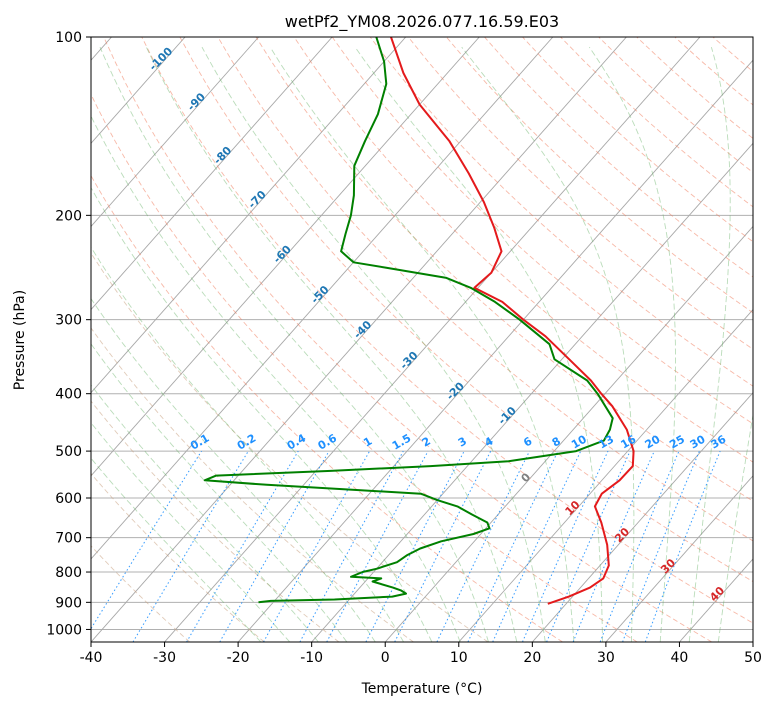 The image size is (775, 708). I want to click on isotherm-label: 40, so click(717, 594).